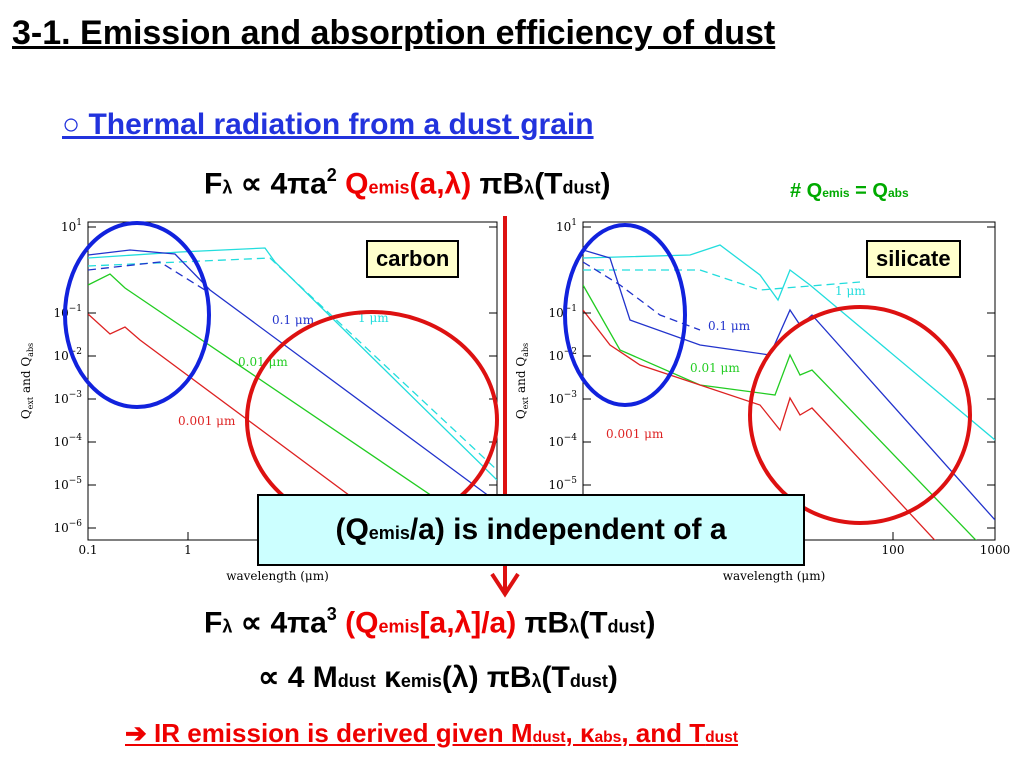  Describe the element at coordinates (898, 193) in the screenshot. I see `note-part: abs` at that location.